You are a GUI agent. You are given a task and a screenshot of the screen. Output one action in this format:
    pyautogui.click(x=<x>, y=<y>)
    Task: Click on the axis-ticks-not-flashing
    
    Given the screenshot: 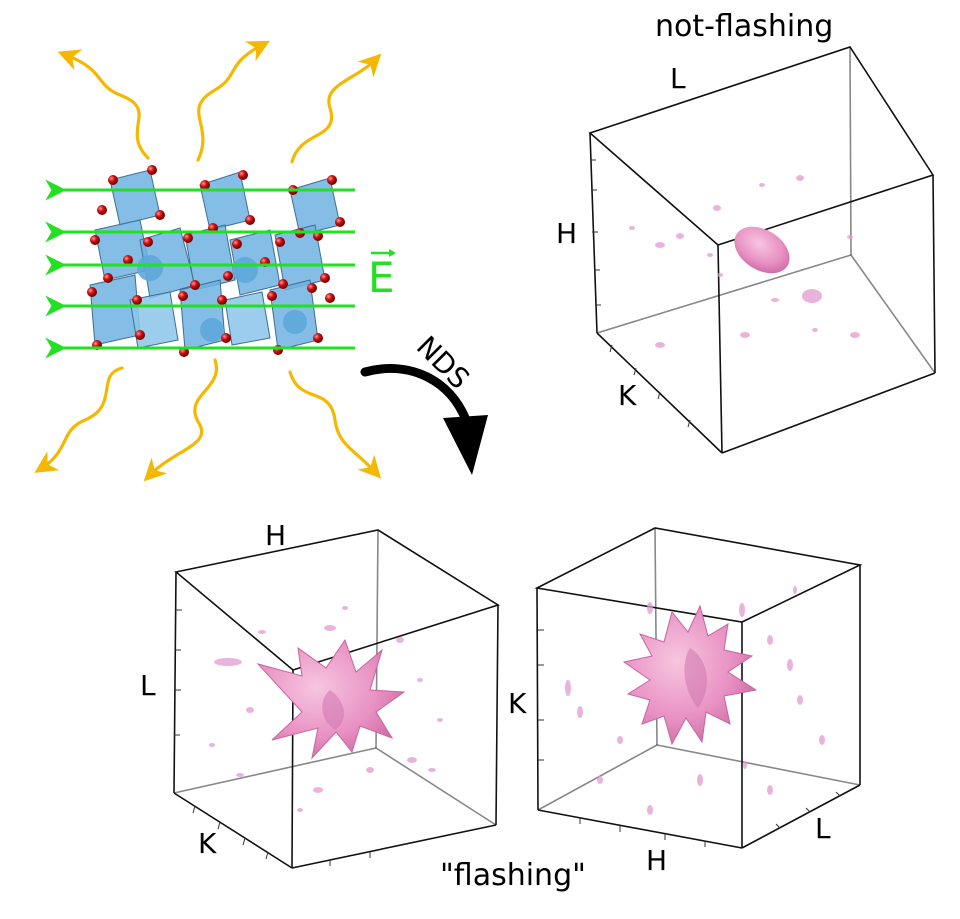 What is the action you would take?
    pyautogui.click(x=640, y=293)
    